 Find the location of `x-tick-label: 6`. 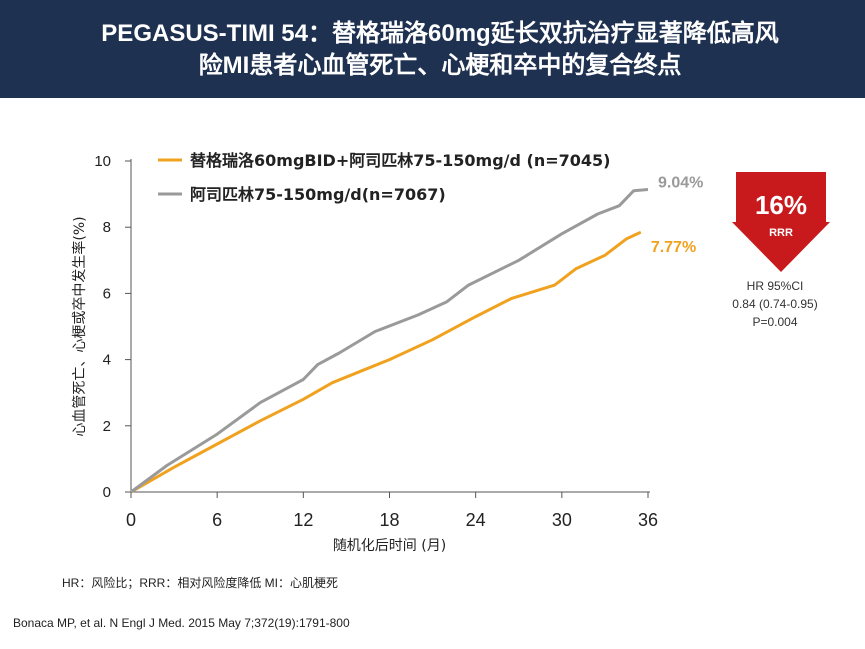

x-tick-label: 6 is located at coordinates (217, 520).